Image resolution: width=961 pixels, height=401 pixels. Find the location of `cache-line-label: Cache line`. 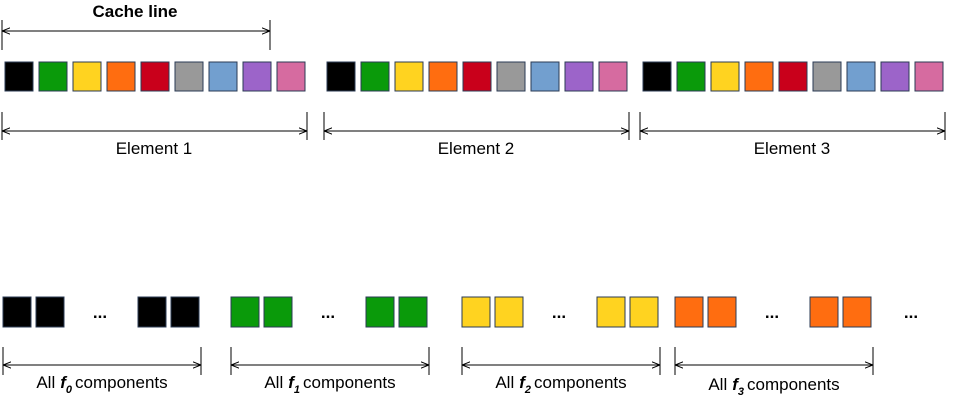

cache-line-label: Cache line is located at coordinates (134, 11).